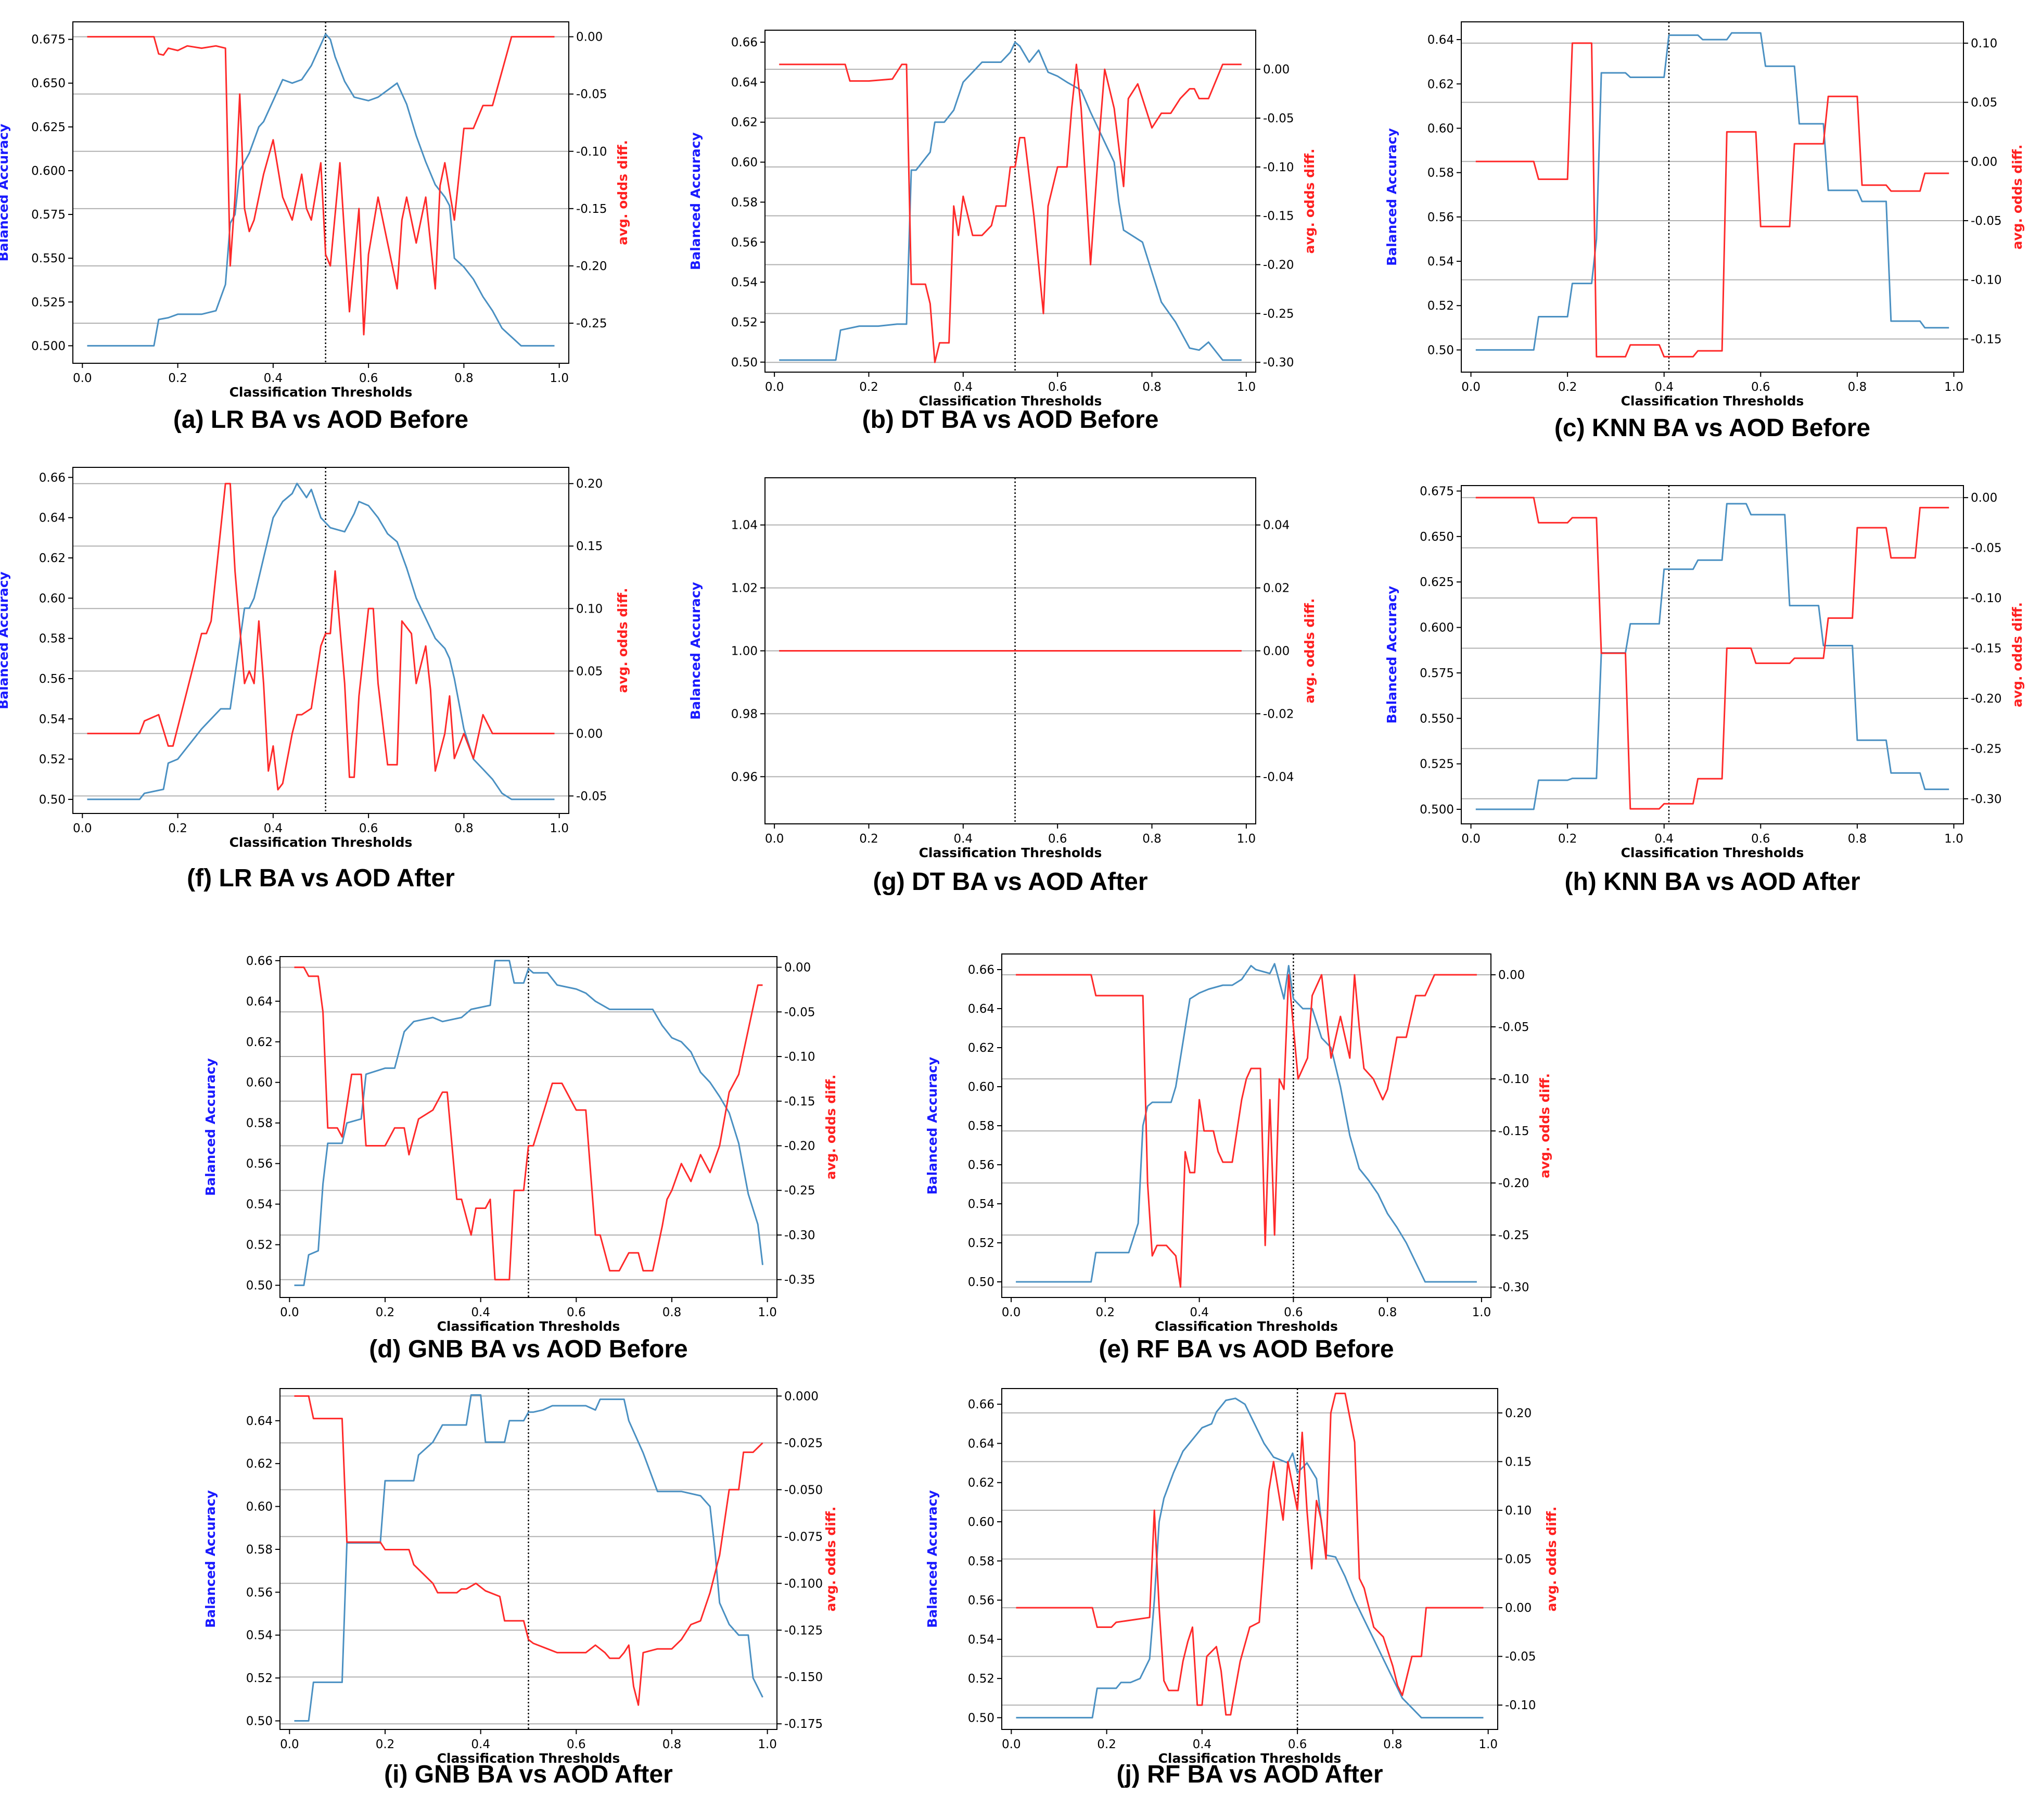 The width and height of the screenshot is (2041, 1820). Describe the element at coordinates (744, 777) in the screenshot. I see `y-tick-label: 0.96` at that location.